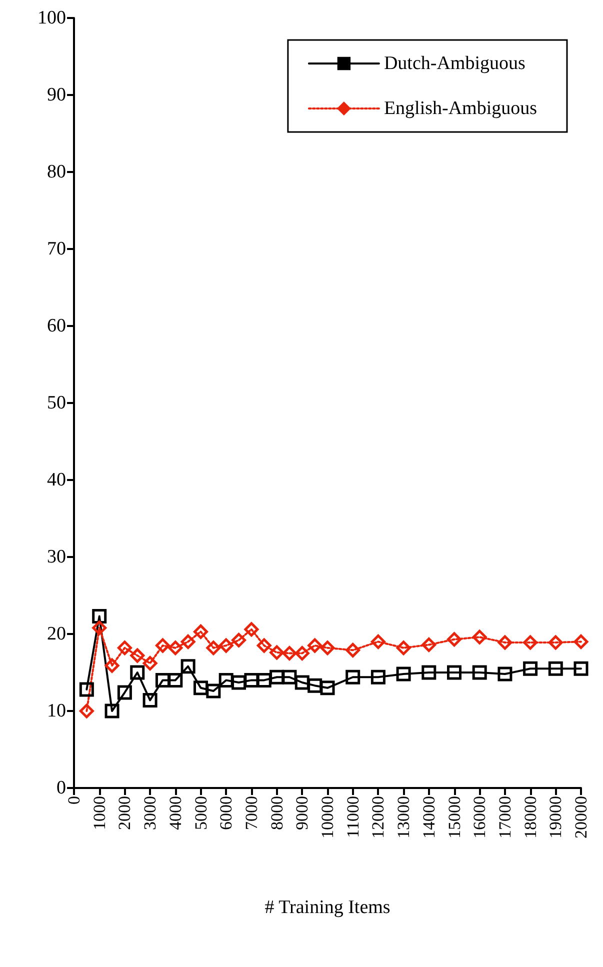  What do you see at coordinates (61, 788) in the screenshot?
I see `y-tick-label: 0` at bounding box center [61, 788].